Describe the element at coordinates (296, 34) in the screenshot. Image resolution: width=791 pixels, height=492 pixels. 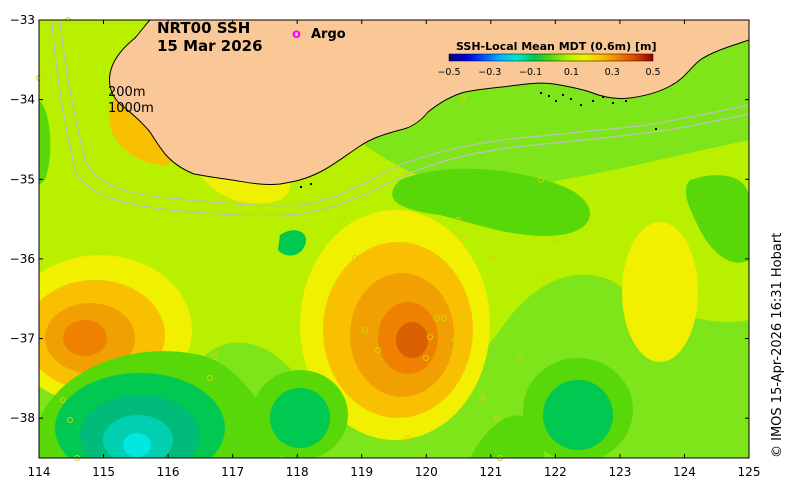
I see `argo-legend-marker: o` at that location.